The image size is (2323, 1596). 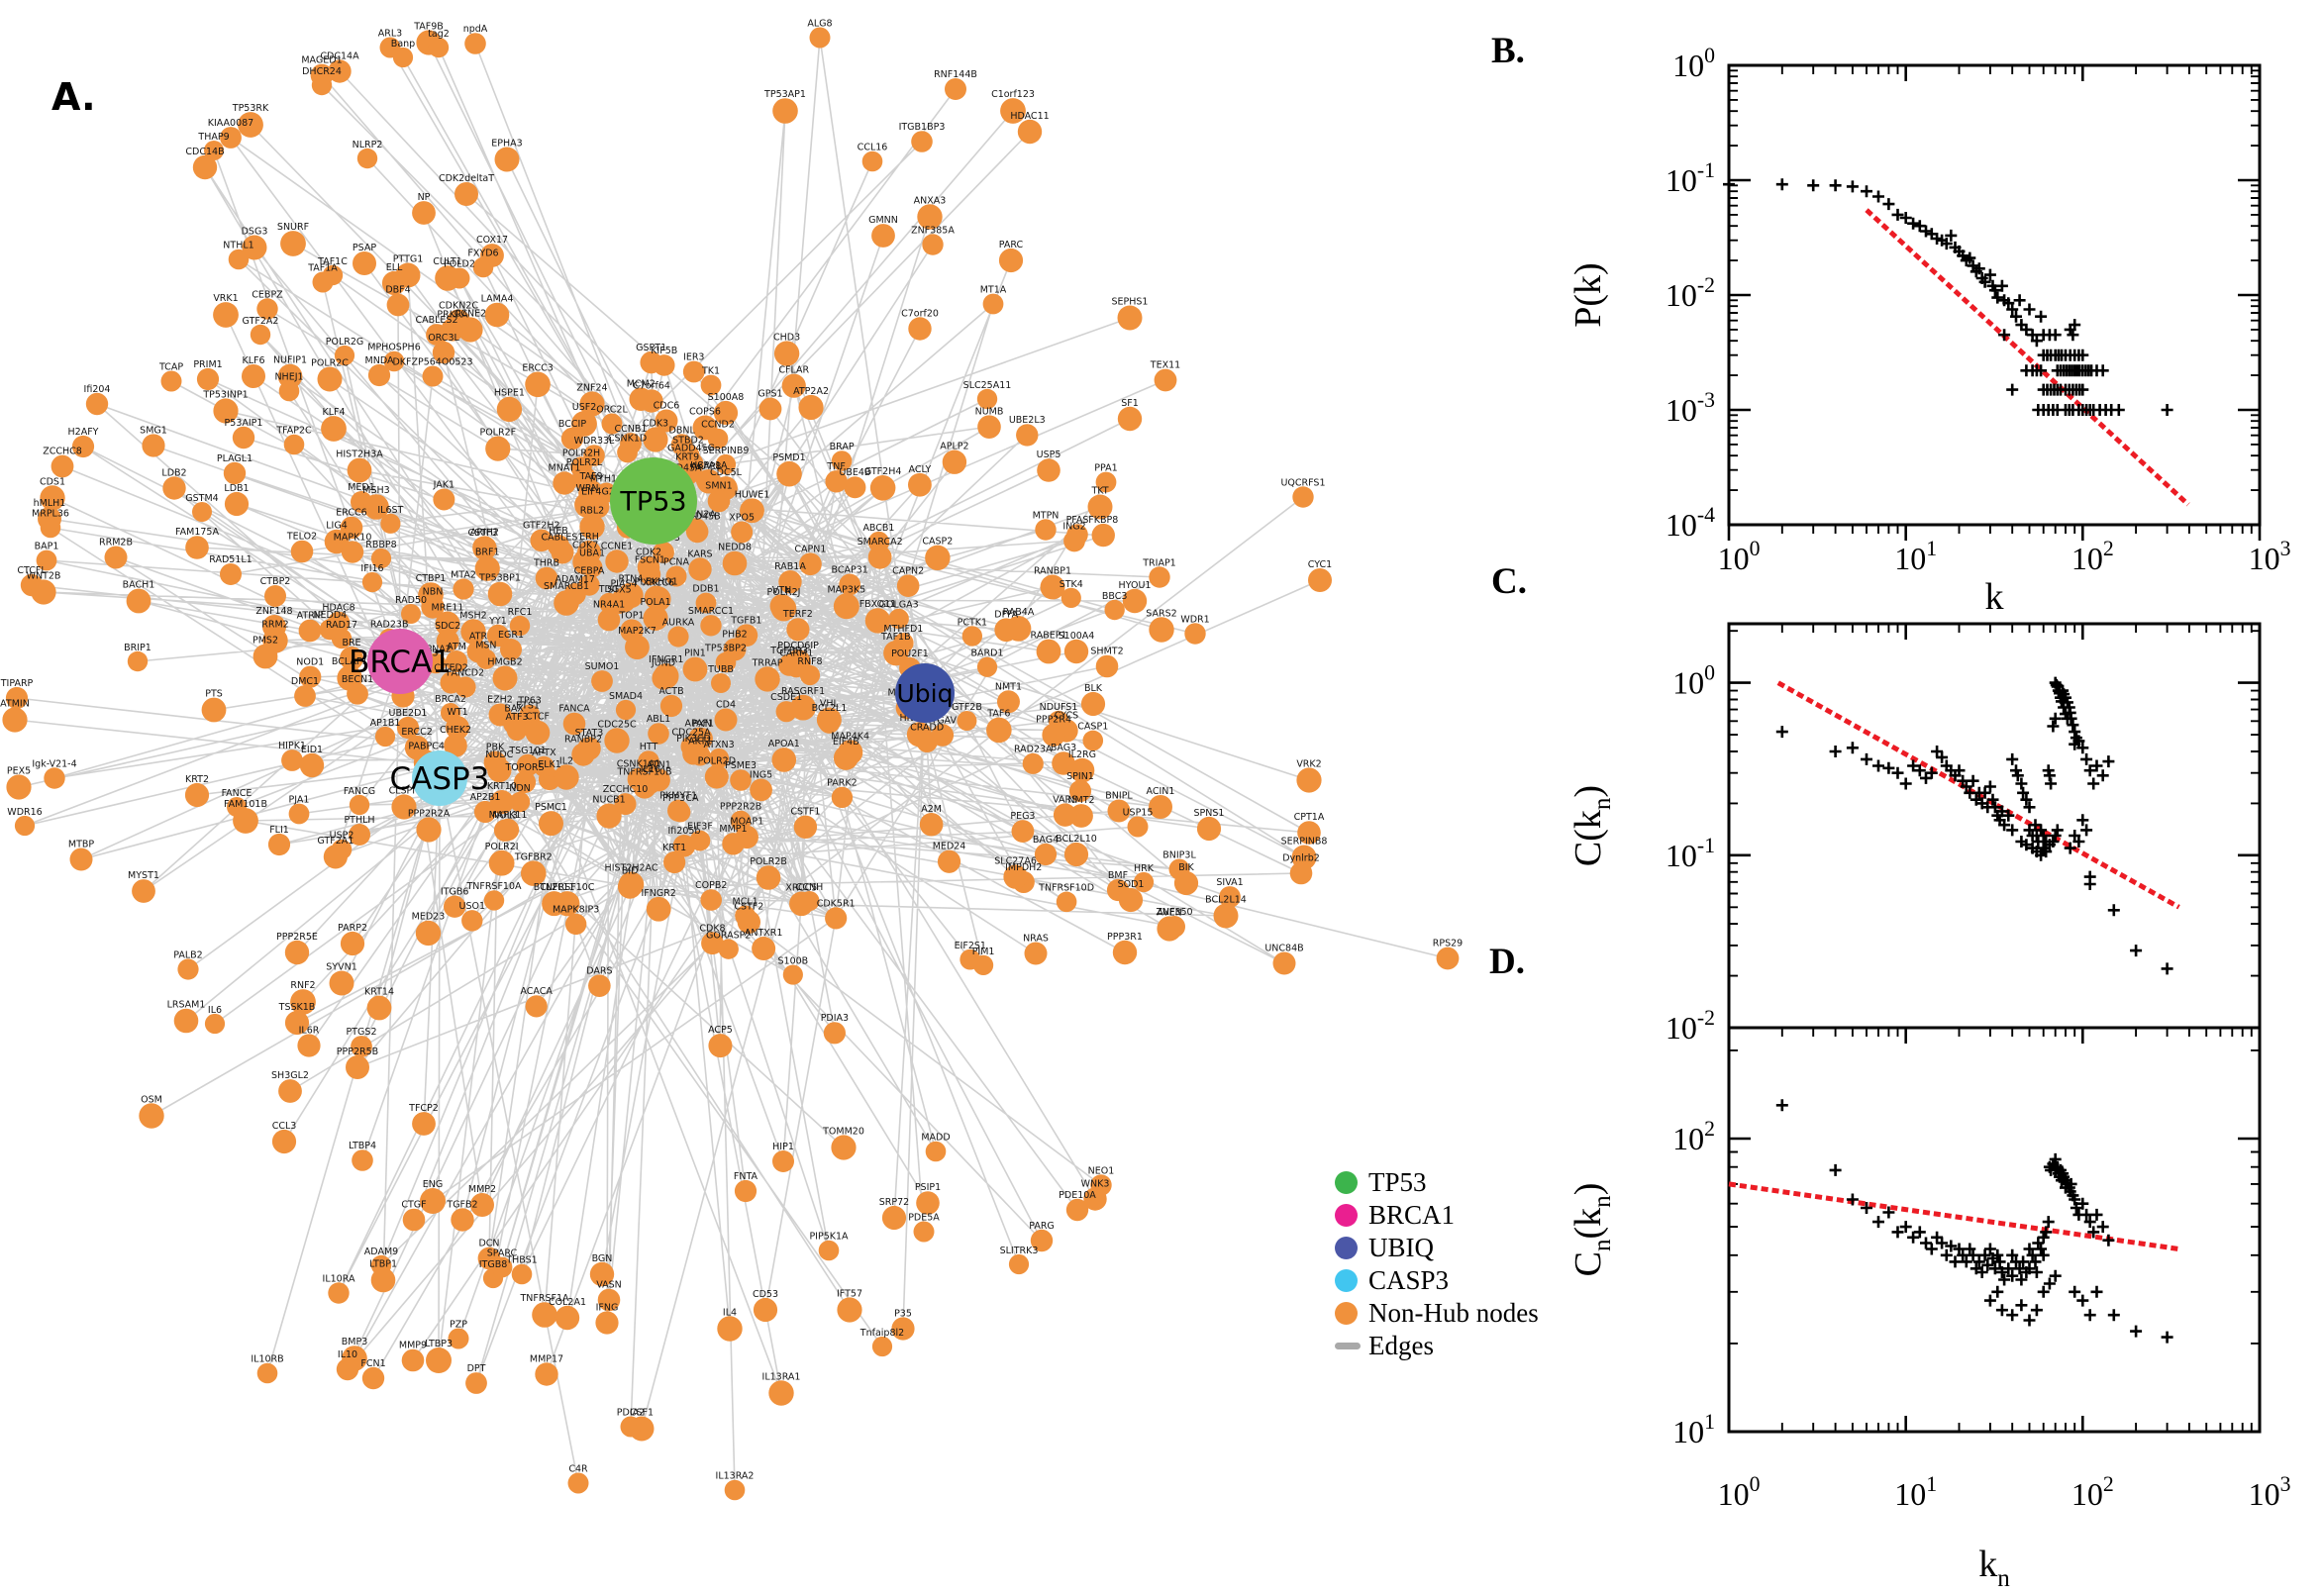 What do you see at coordinates (502, 786) in the screenshot?
I see `network-node-label: KRT10` at bounding box center [502, 786].